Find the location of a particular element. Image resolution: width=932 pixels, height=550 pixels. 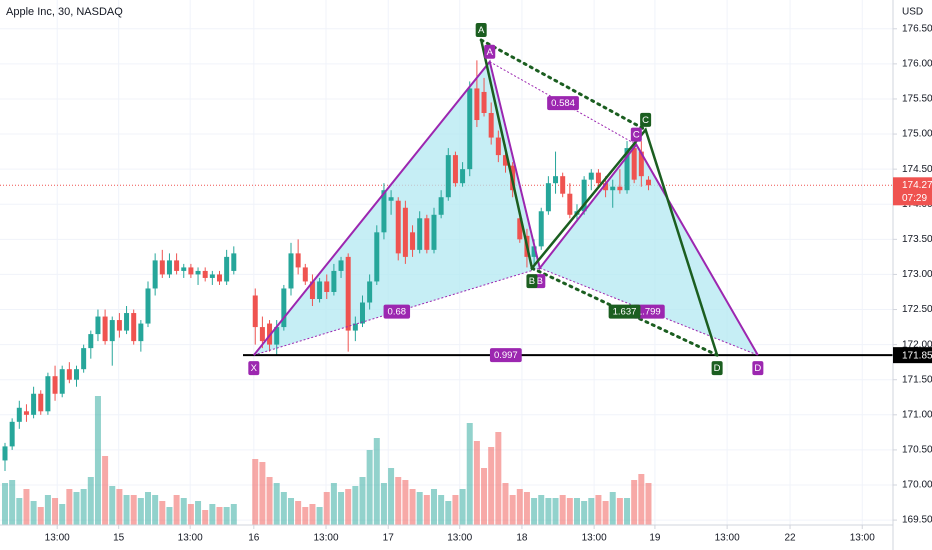

y-tick-label: 175.50 is located at coordinates (917, 99).